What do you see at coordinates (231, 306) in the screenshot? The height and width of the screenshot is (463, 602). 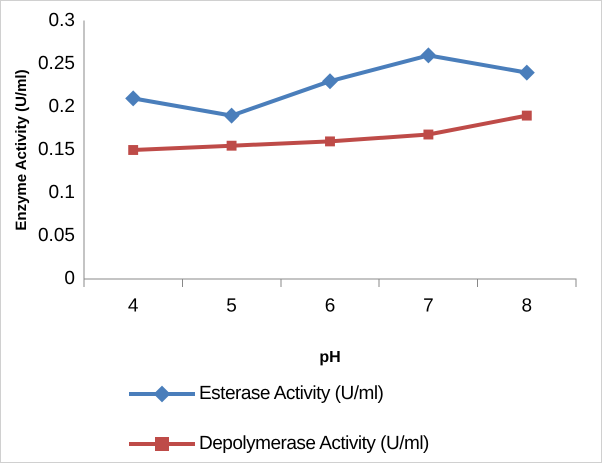 I see `x-tick-label: 5` at bounding box center [231, 306].